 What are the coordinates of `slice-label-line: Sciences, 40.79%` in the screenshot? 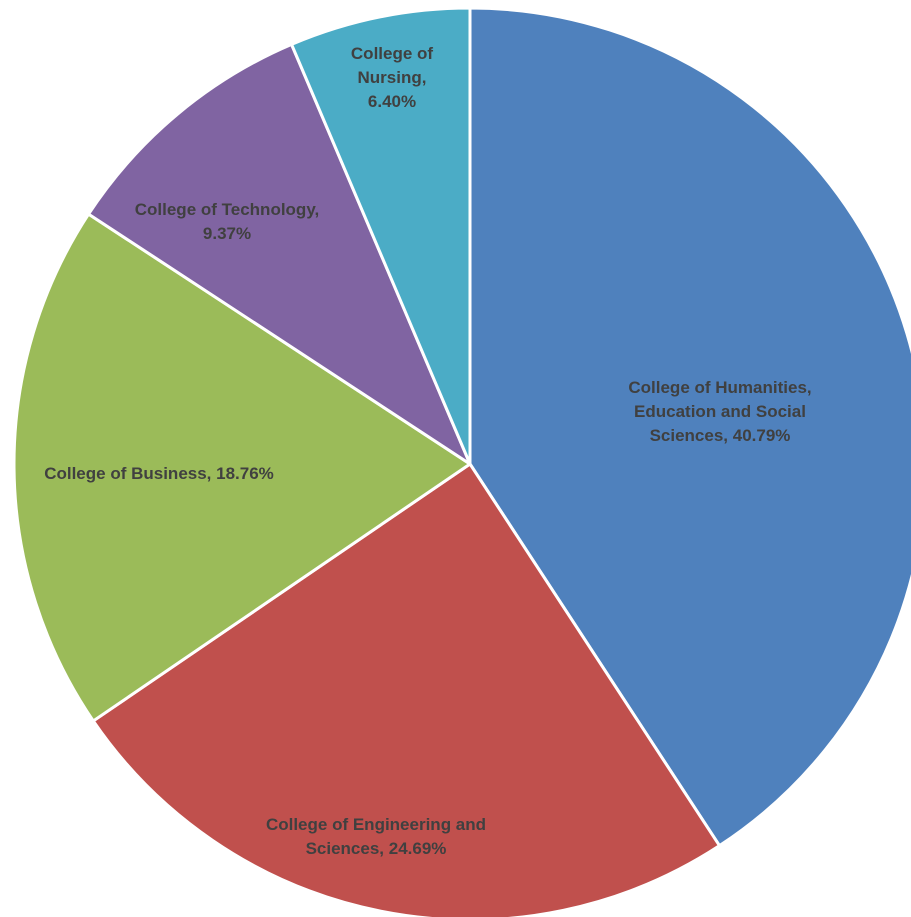 It's located at (720, 435).